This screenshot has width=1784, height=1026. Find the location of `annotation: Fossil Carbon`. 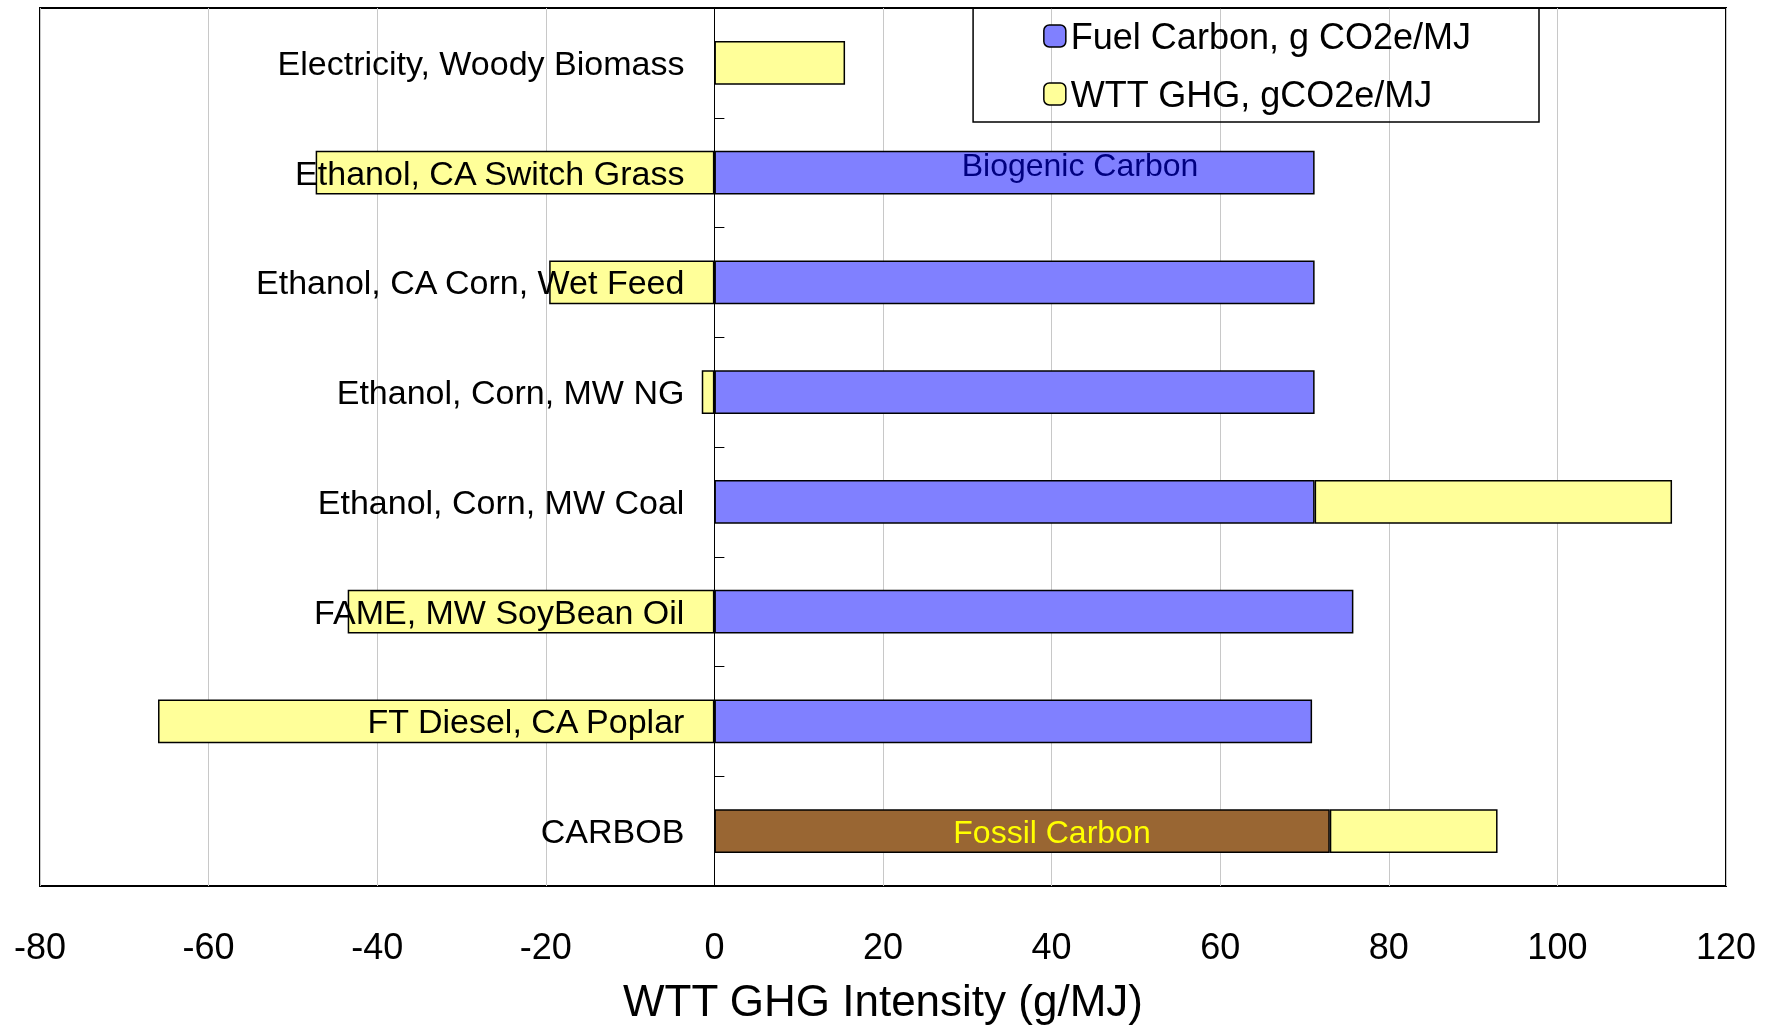

annotation: Fossil Carbon is located at coordinates (1052, 832).